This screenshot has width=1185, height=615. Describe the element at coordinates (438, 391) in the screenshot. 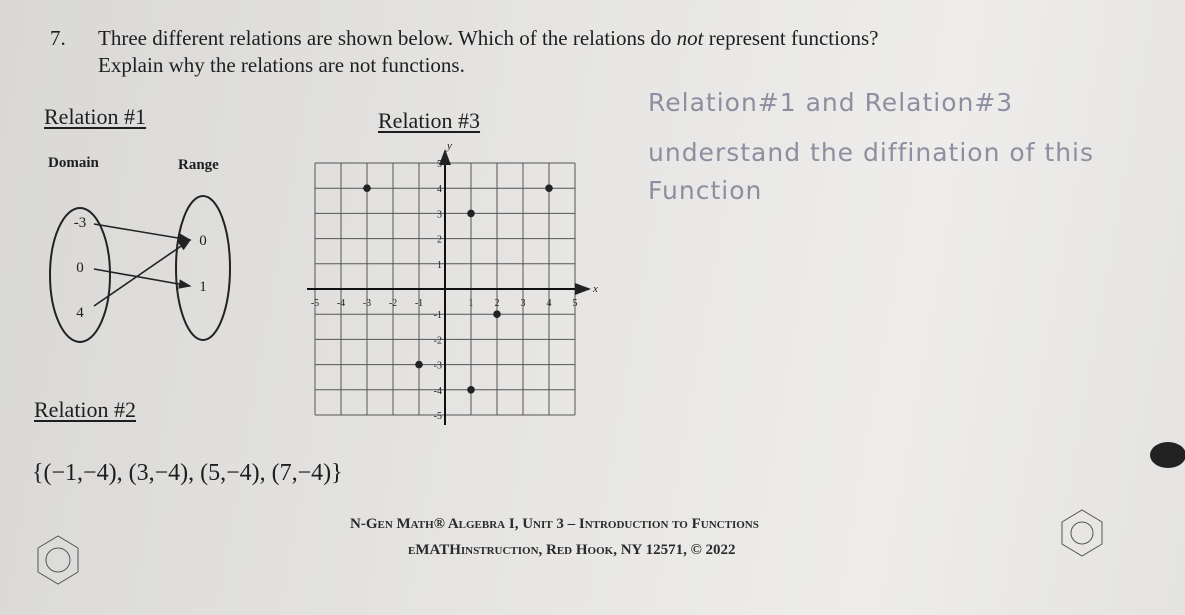

I see `y-tick-label: -4` at that location.